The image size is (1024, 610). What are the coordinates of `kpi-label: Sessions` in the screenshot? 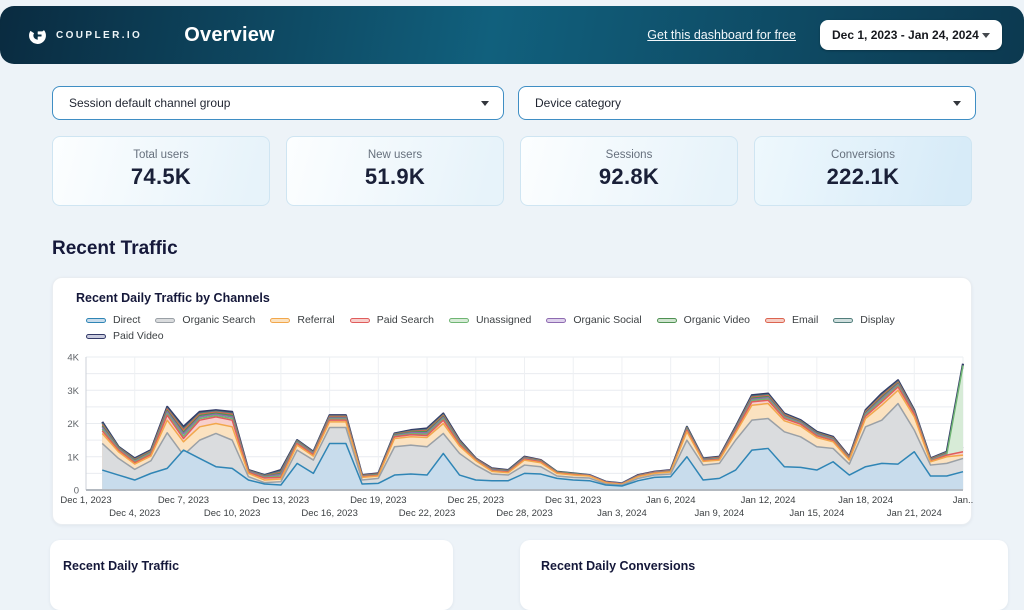 It's located at (629, 155).